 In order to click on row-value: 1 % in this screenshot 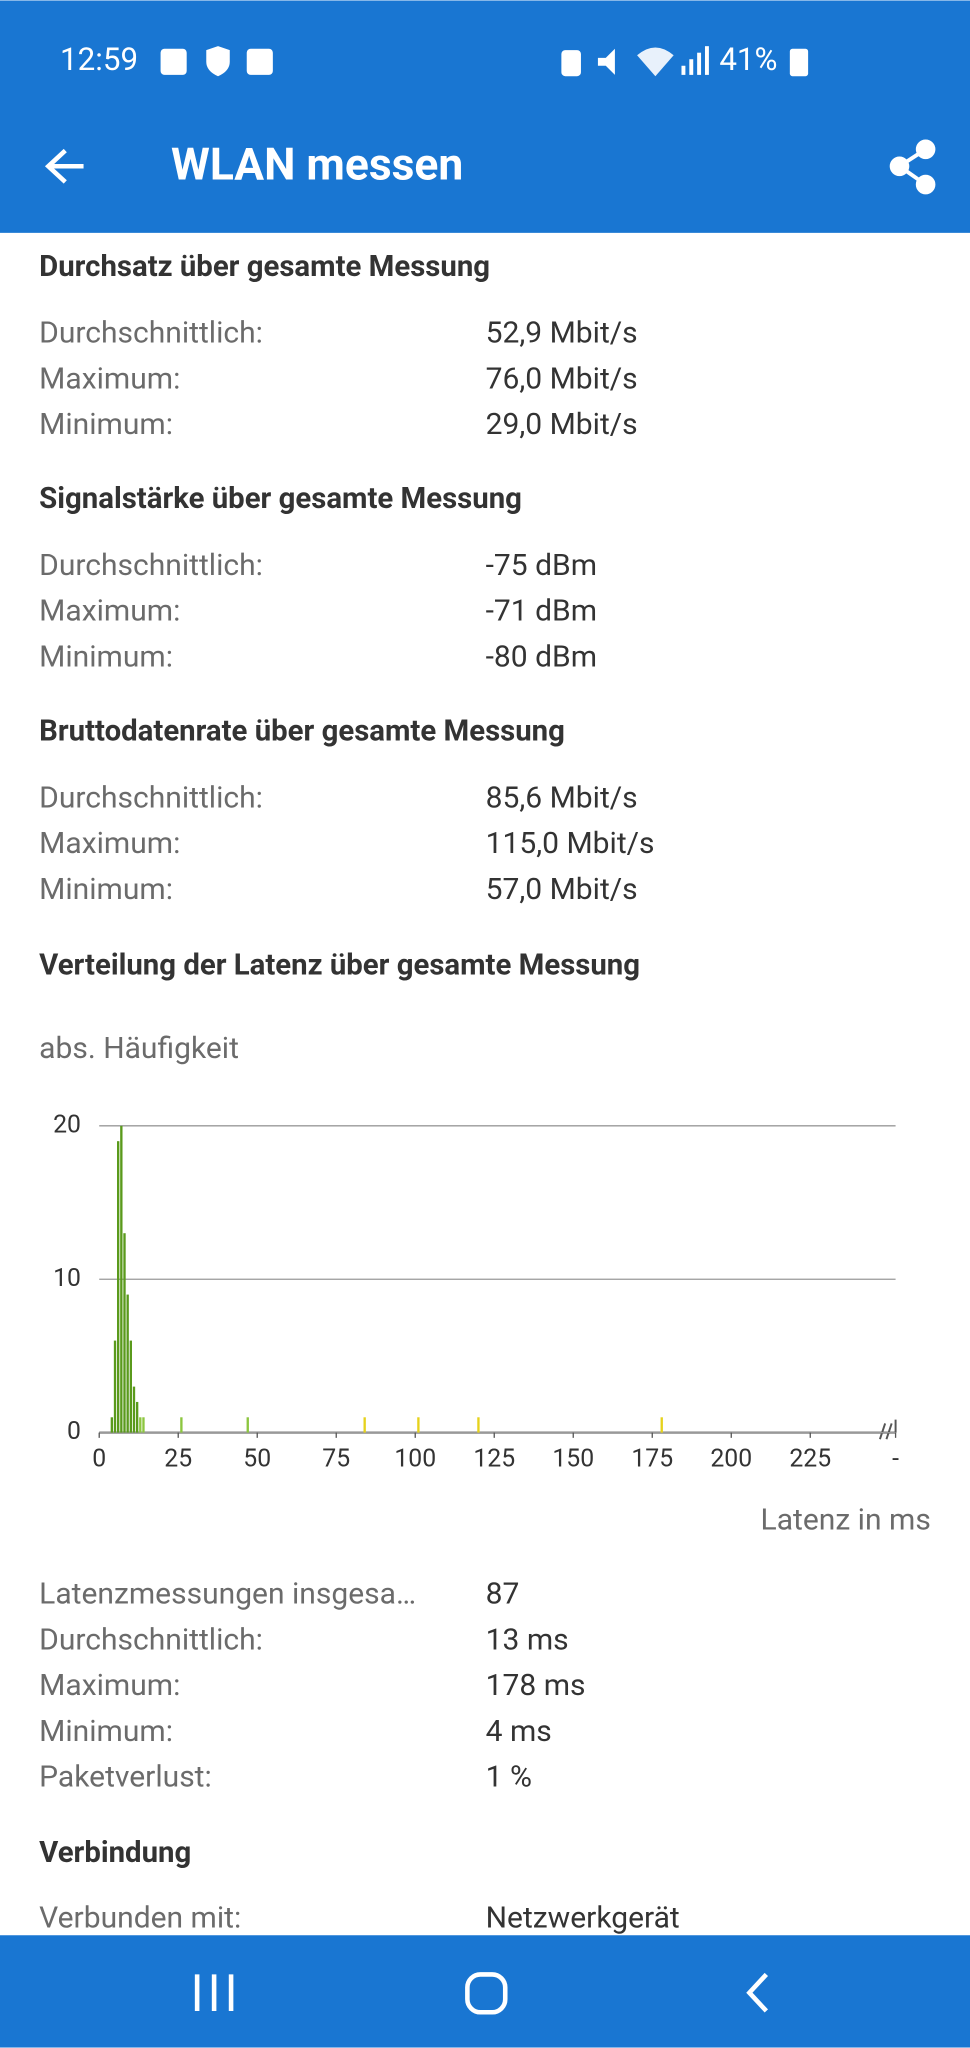, I will do `click(509, 1777)`.